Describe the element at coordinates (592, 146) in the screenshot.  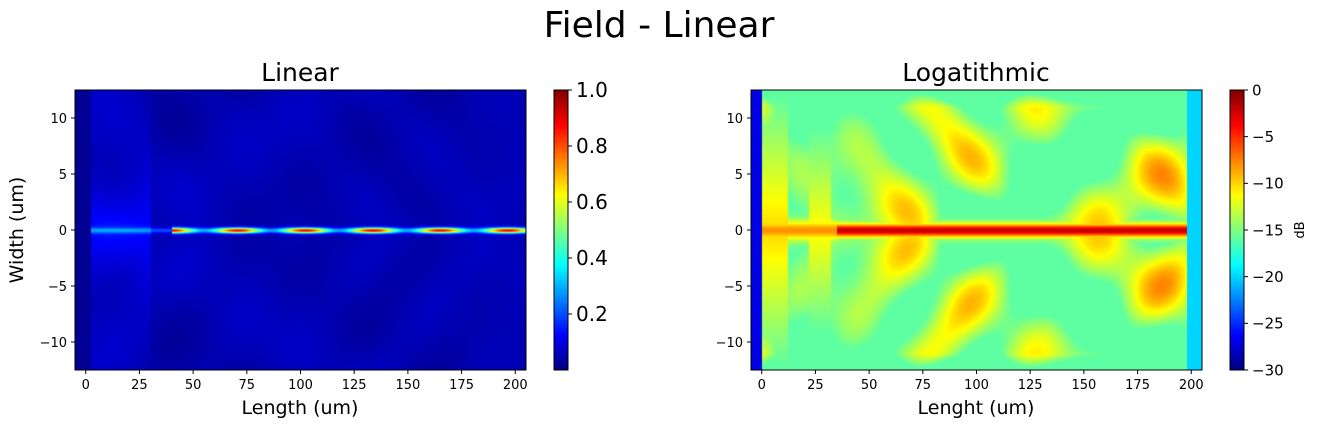
I see `colorbar-tick-label: 0.8` at that location.